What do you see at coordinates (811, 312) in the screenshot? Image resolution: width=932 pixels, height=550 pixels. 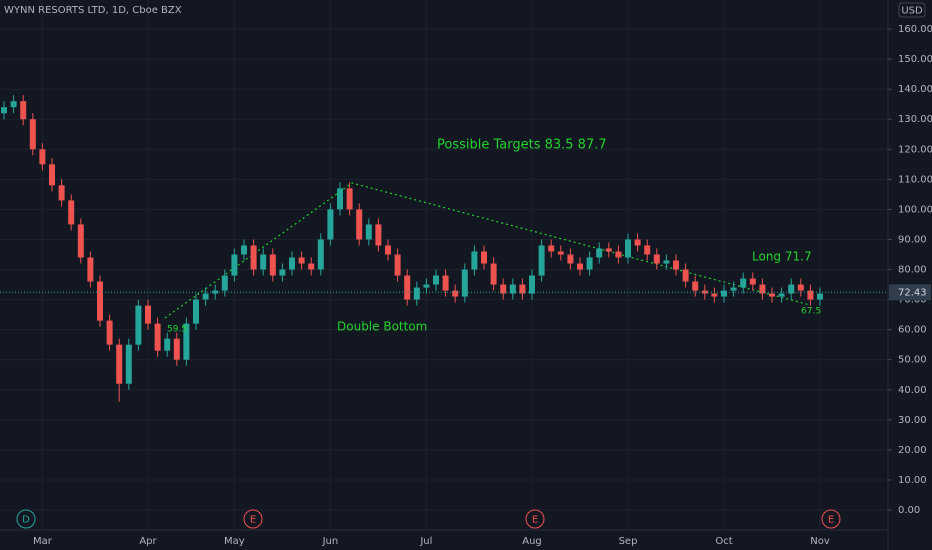 I see `annotation: 67.5` at bounding box center [811, 312].